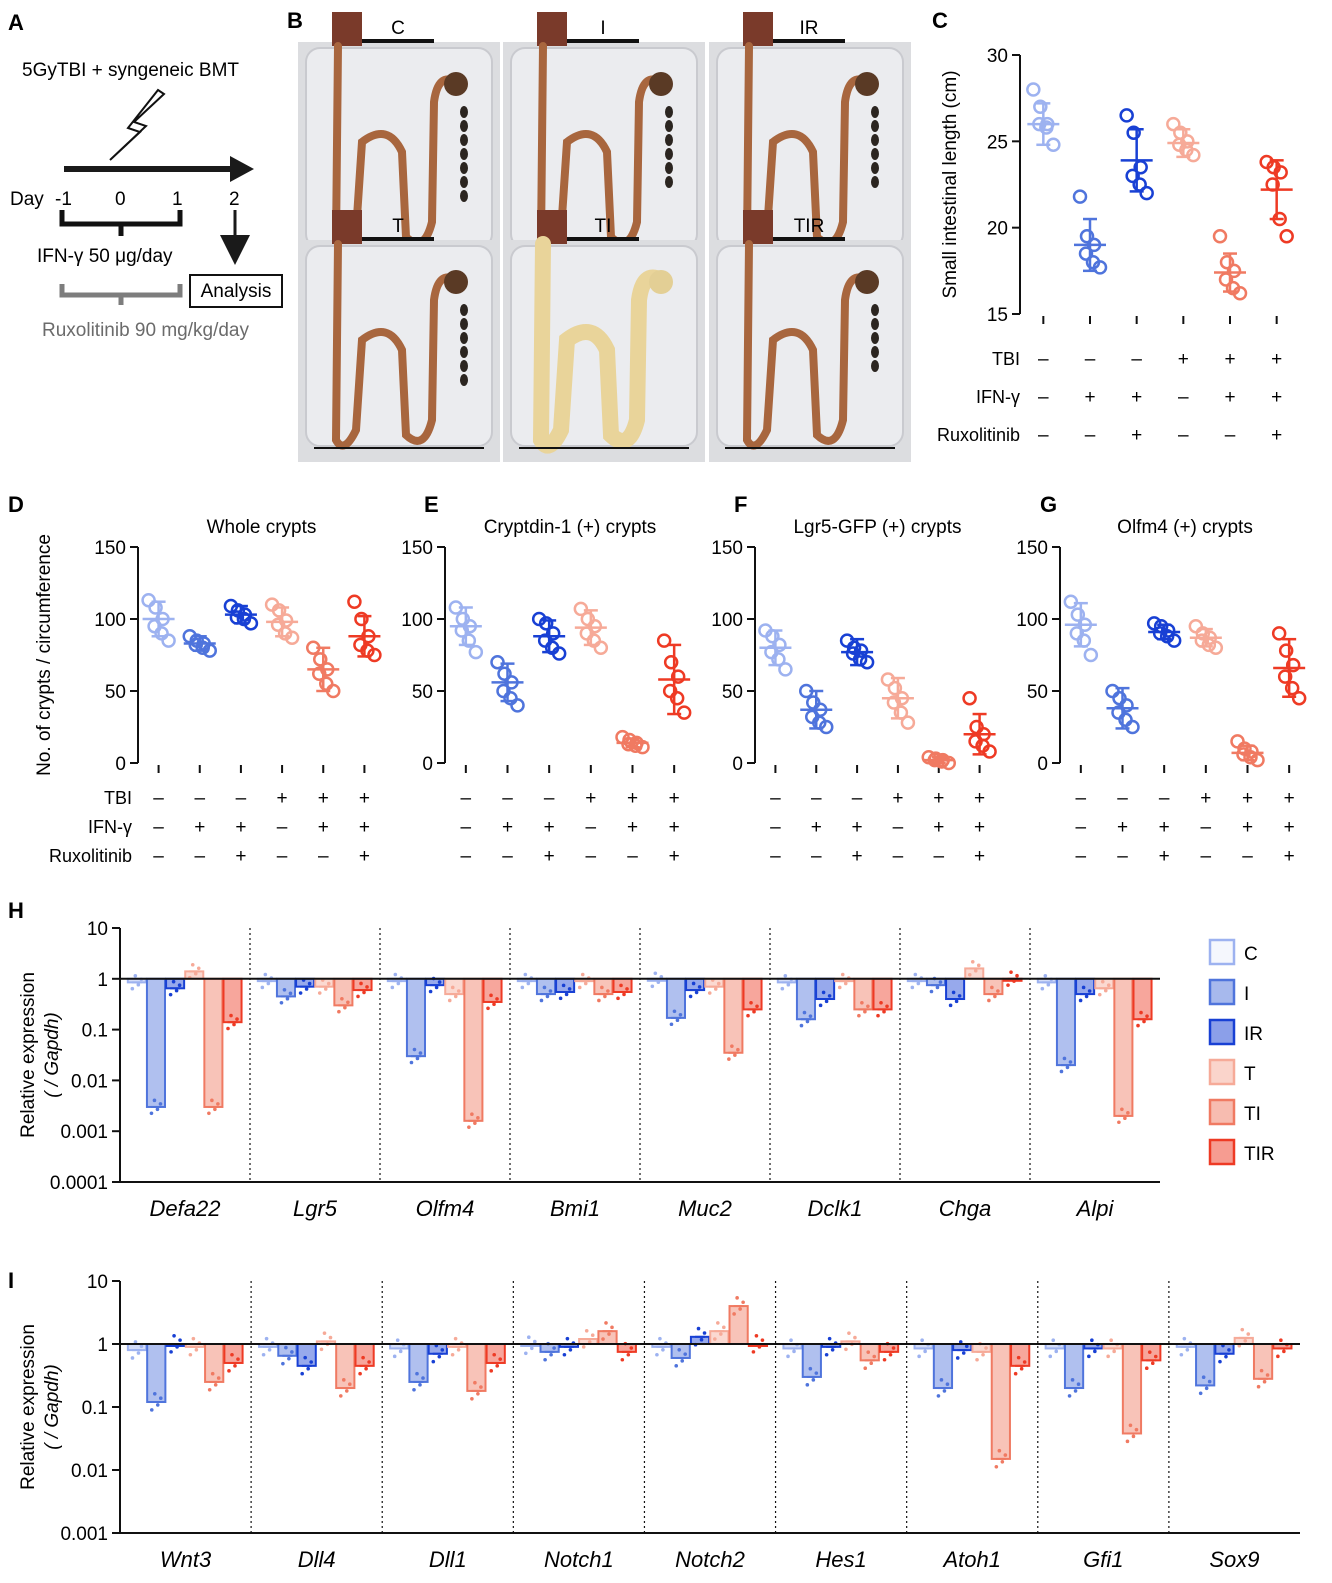 Image resolution: width=1332 pixels, height=1583 pixels. I want to click on day-minus1: -1, so click(63, 199).